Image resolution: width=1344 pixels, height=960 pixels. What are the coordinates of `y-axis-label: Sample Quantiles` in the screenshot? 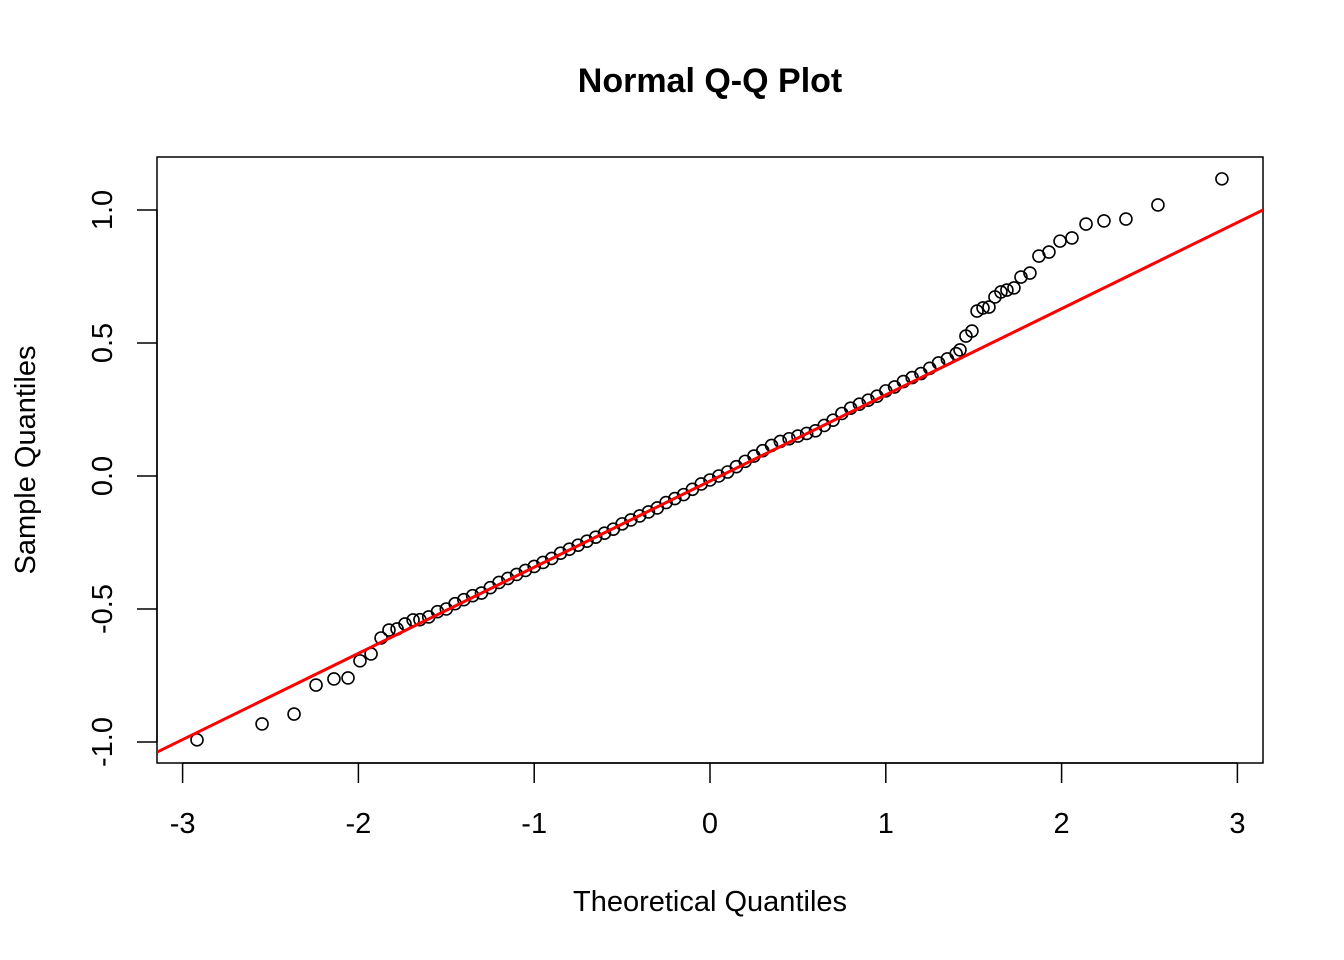 It's located at (26, 460).